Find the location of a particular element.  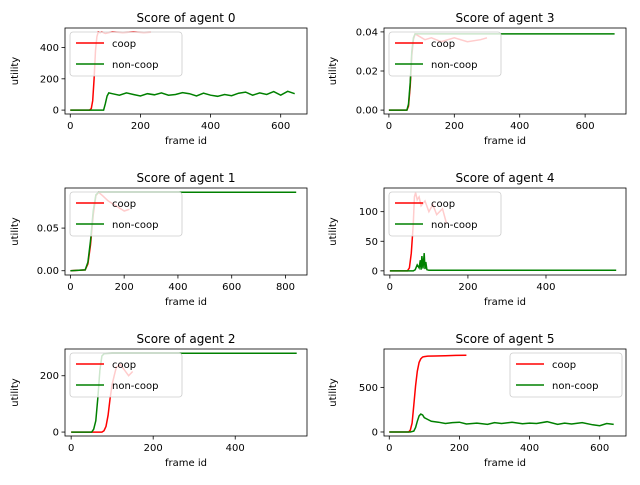

chart-title: Score of agent 0 is located at coordinates (186, 18).